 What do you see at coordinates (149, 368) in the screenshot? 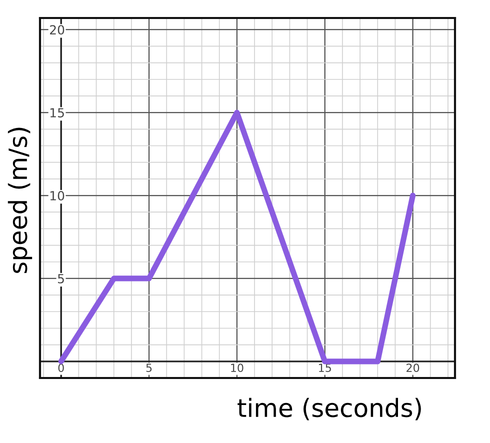
I see `x-tick-label: 5` at bounding box center [149, 368].